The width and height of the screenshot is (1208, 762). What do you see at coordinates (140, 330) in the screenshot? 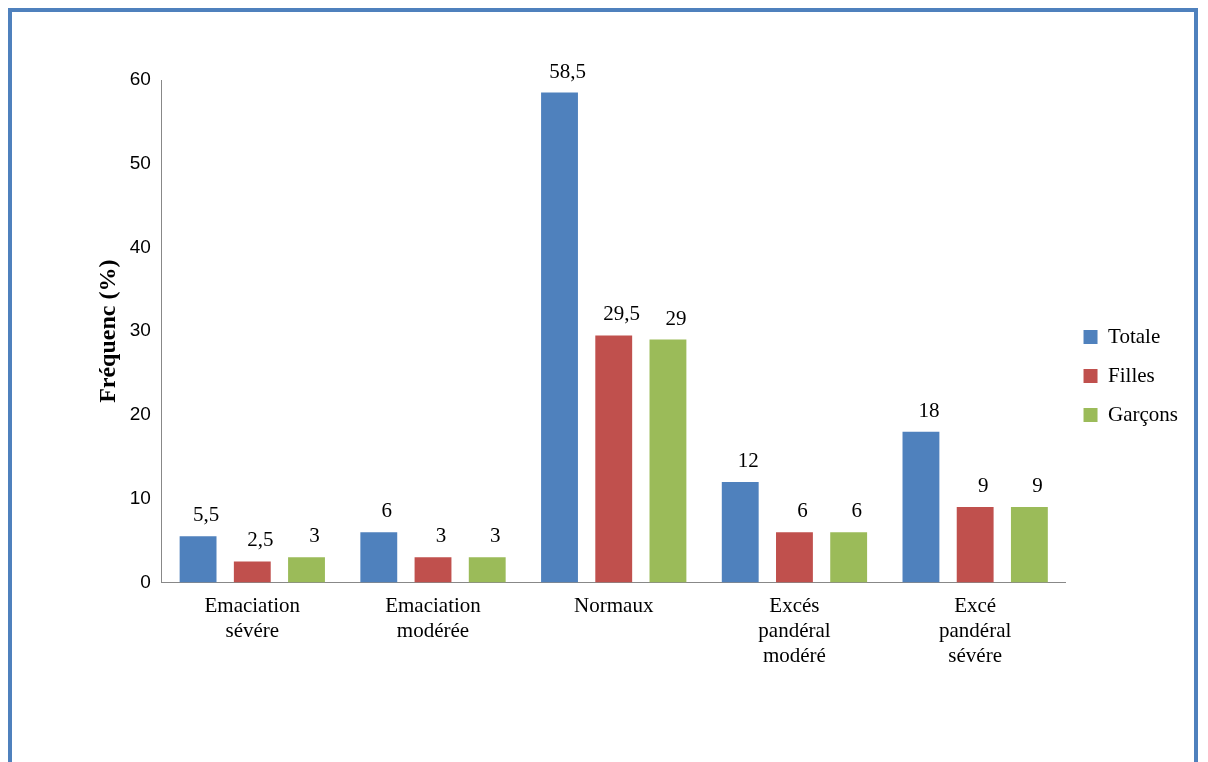
I see `y-tick-label: 30` at bounding box center [140, 330].